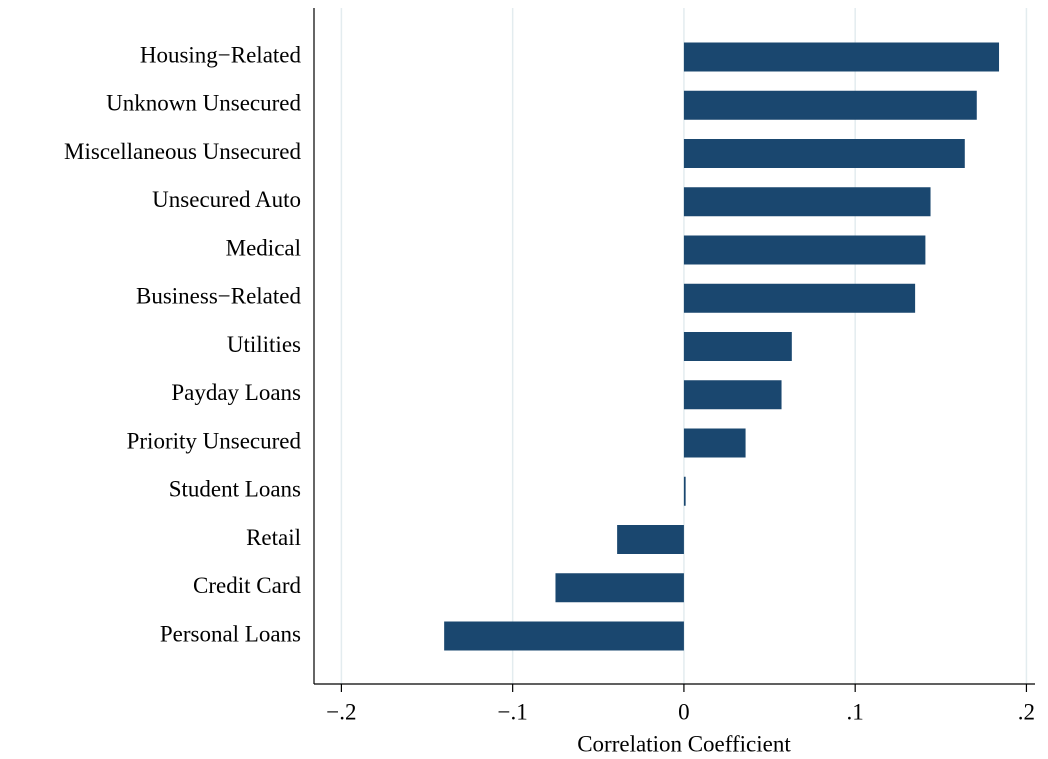  Describe the element at coordinates (263, 247) in the screenshot. I see `y-tick-label: Medical` at that location.